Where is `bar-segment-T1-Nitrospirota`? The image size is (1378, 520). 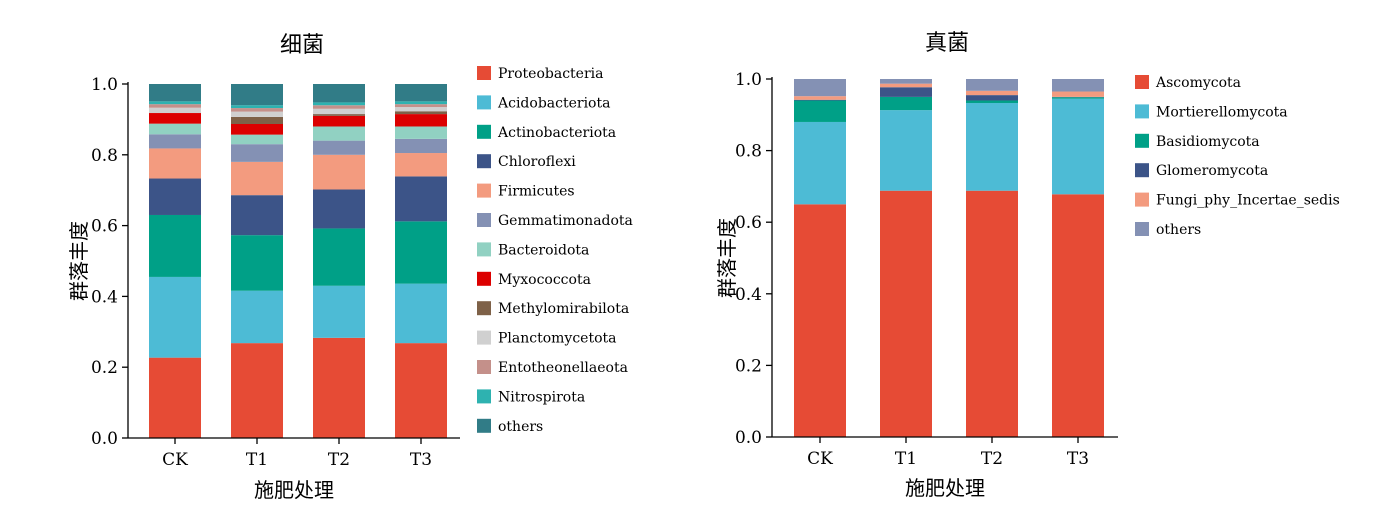
bar-segment-T1-Nitrospirota is located at coordinates (257, 107).